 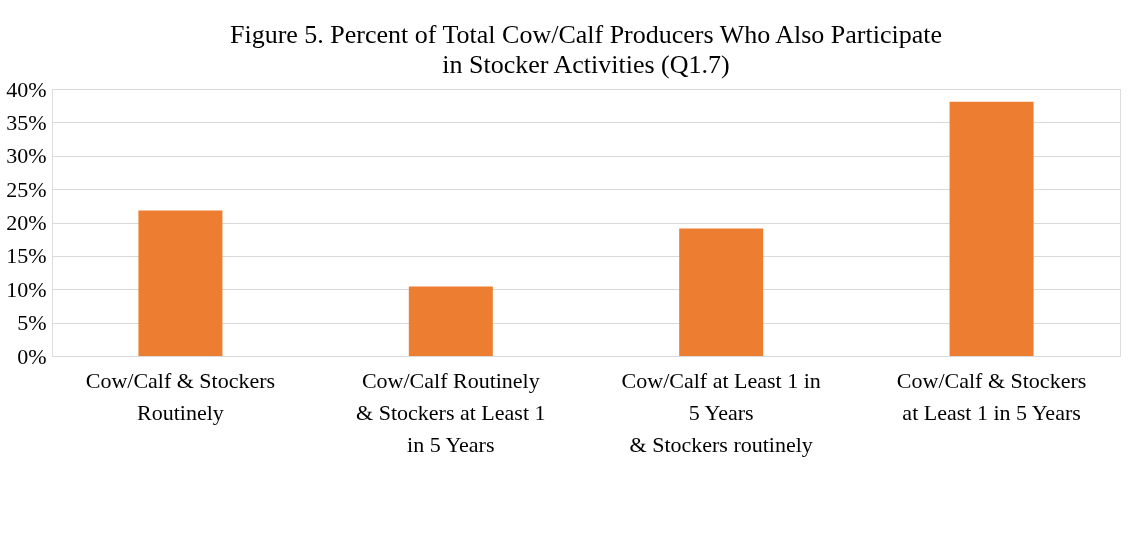 I want to click on y-tick-label: 30%, so click(x=26, y=156).